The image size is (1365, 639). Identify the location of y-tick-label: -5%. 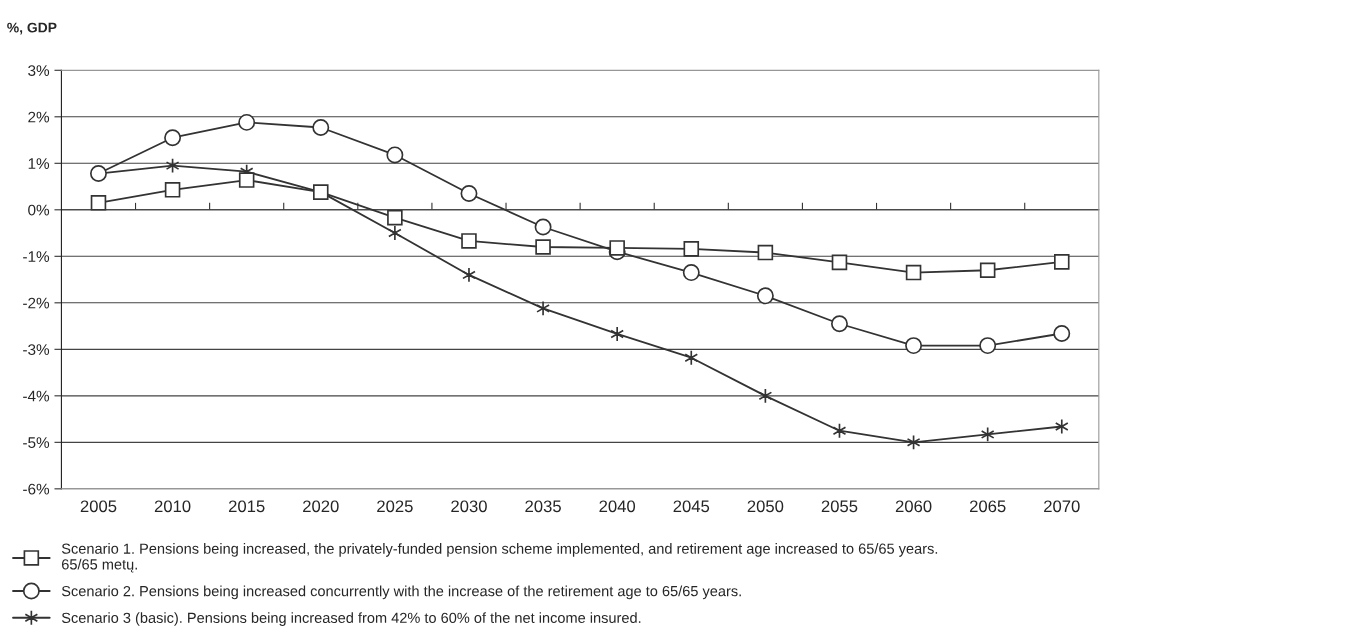
(36, 443).